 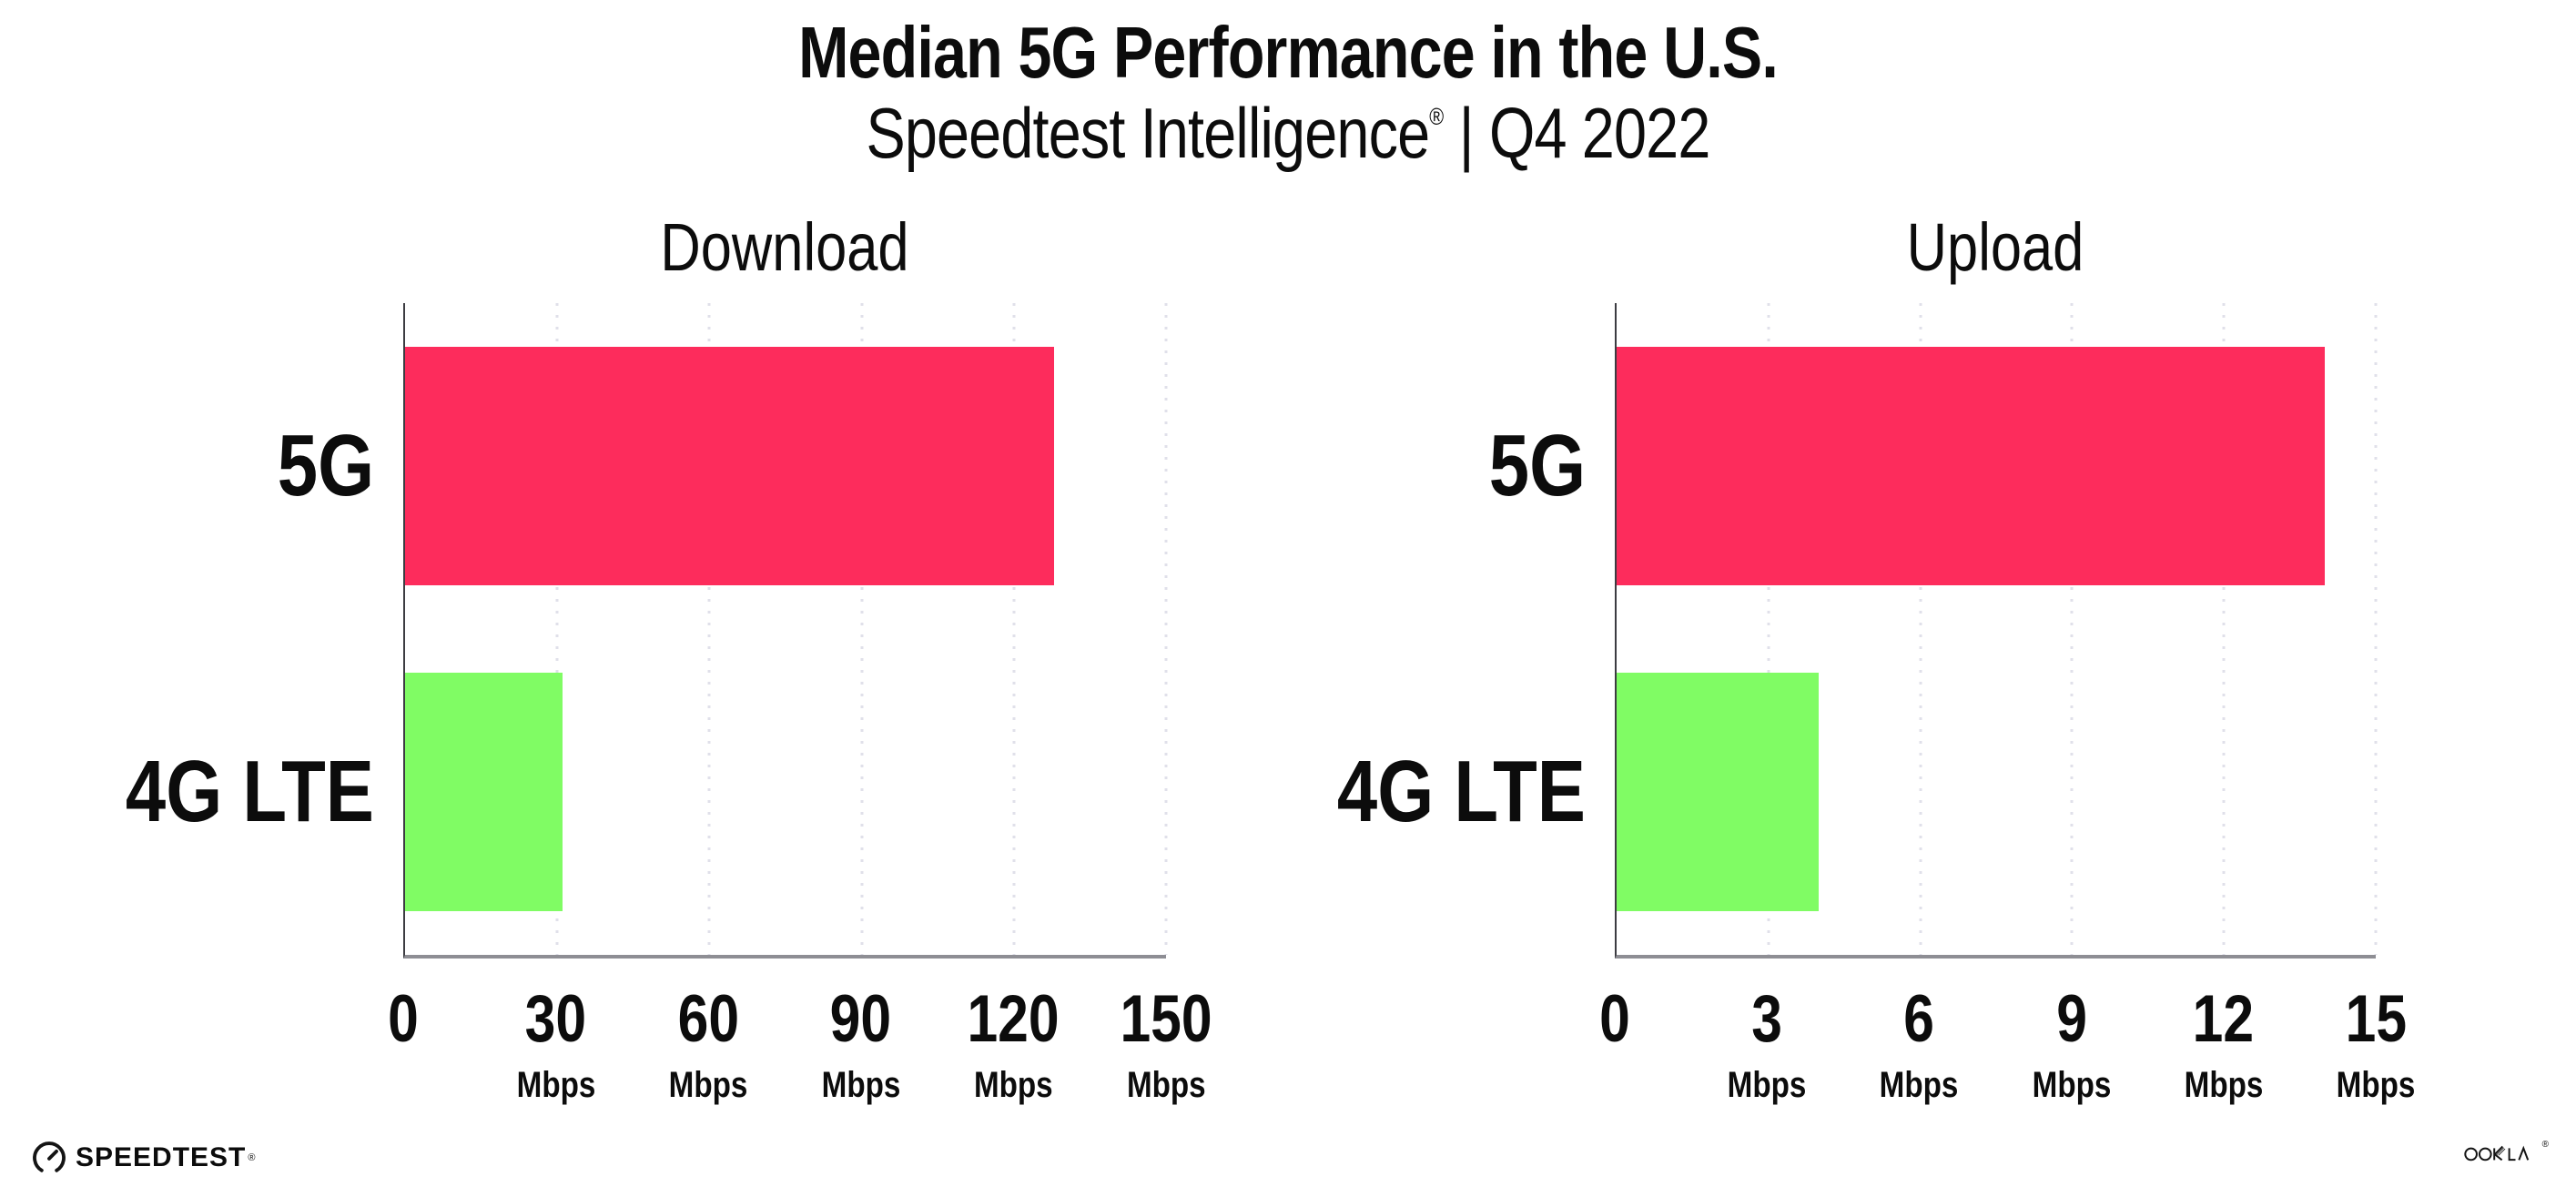 I want to click on page-title: Median 5G Performance in the U.S., so click(x=1288, y=53).